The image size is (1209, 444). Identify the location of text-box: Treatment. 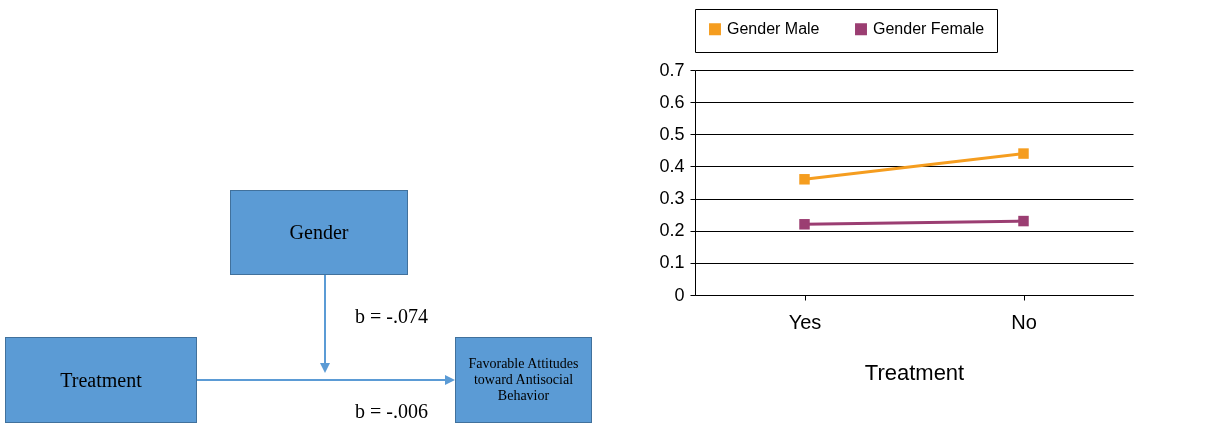
(101, 380).